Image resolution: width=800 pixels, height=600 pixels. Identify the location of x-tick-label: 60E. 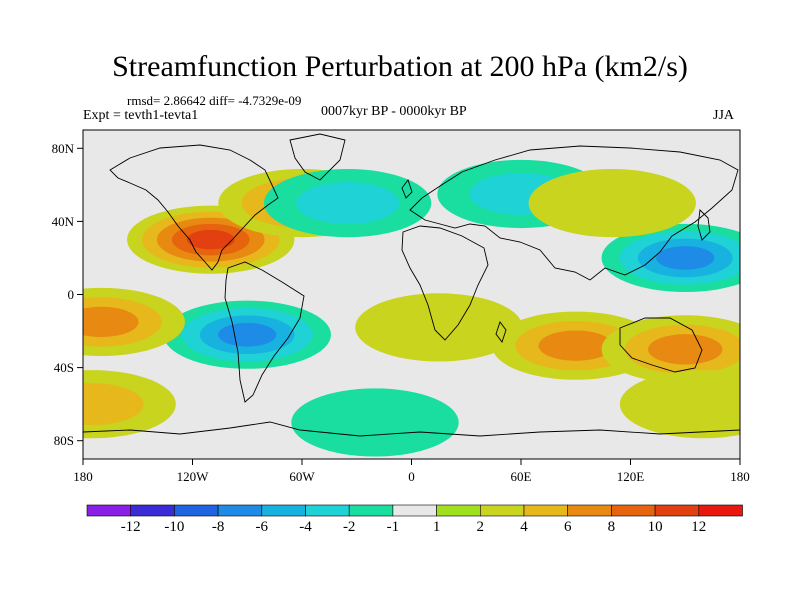
(521, 476).